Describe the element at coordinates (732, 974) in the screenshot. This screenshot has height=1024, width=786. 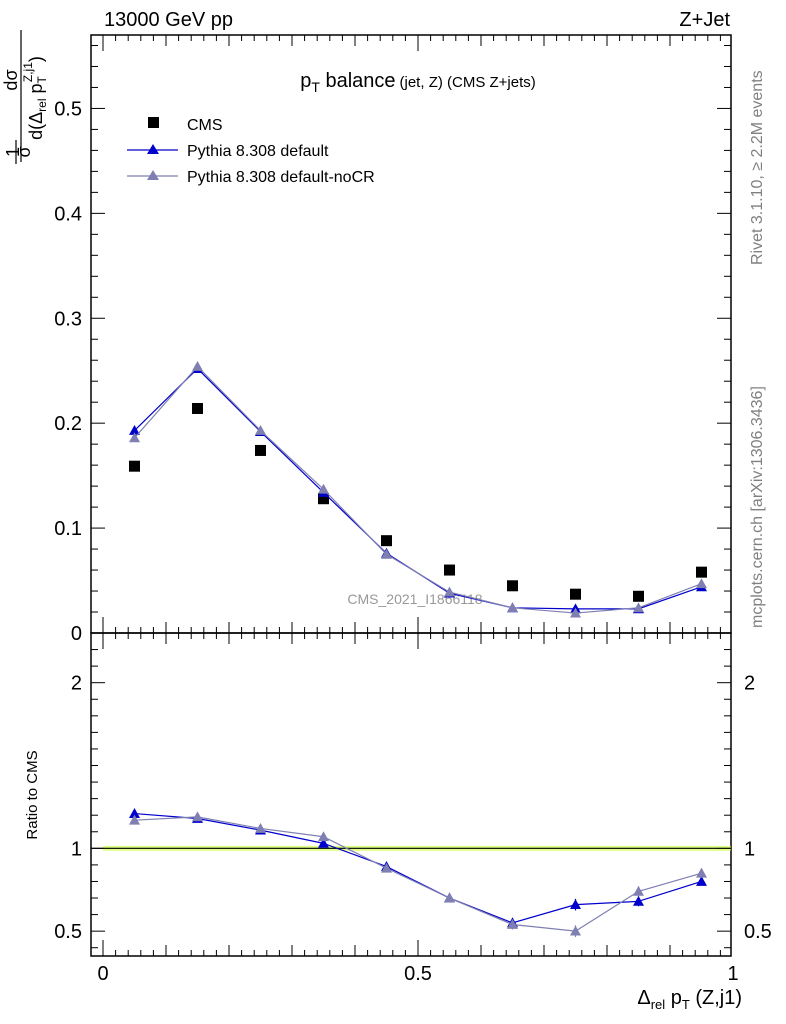
I see `x-tick-label: 1` at that location.